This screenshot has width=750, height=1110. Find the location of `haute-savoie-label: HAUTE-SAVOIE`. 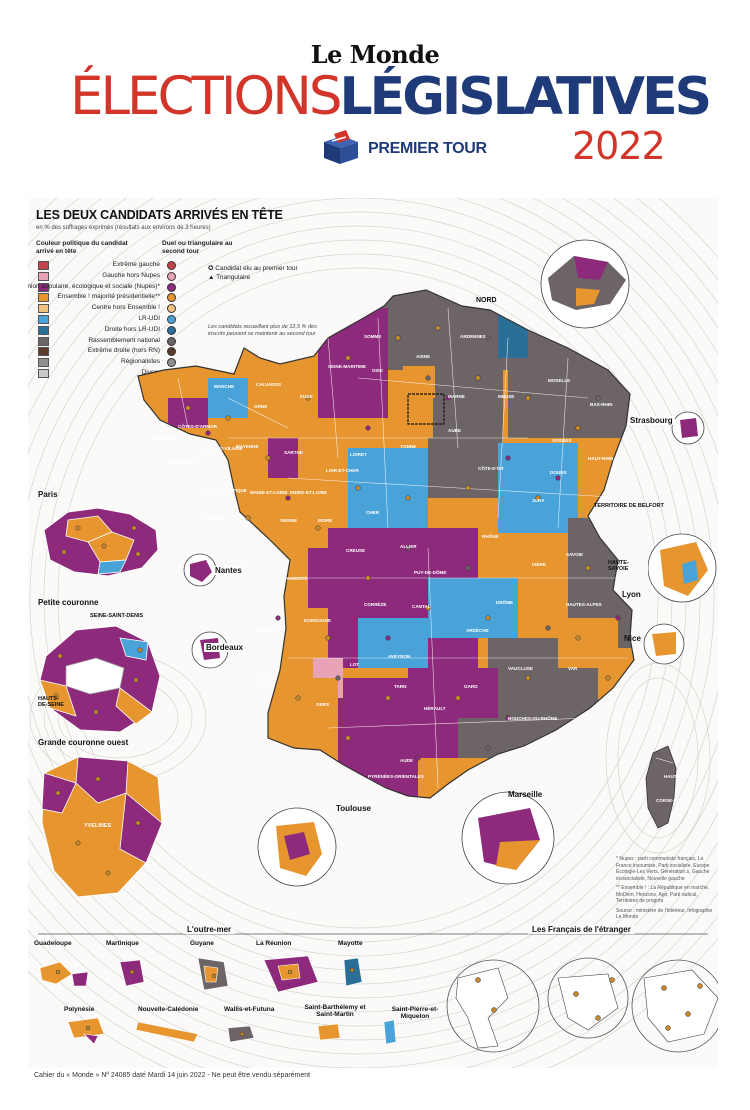

haute-savoie-label: HAUTE-SAVOIE is located at coordinates (618, 566).